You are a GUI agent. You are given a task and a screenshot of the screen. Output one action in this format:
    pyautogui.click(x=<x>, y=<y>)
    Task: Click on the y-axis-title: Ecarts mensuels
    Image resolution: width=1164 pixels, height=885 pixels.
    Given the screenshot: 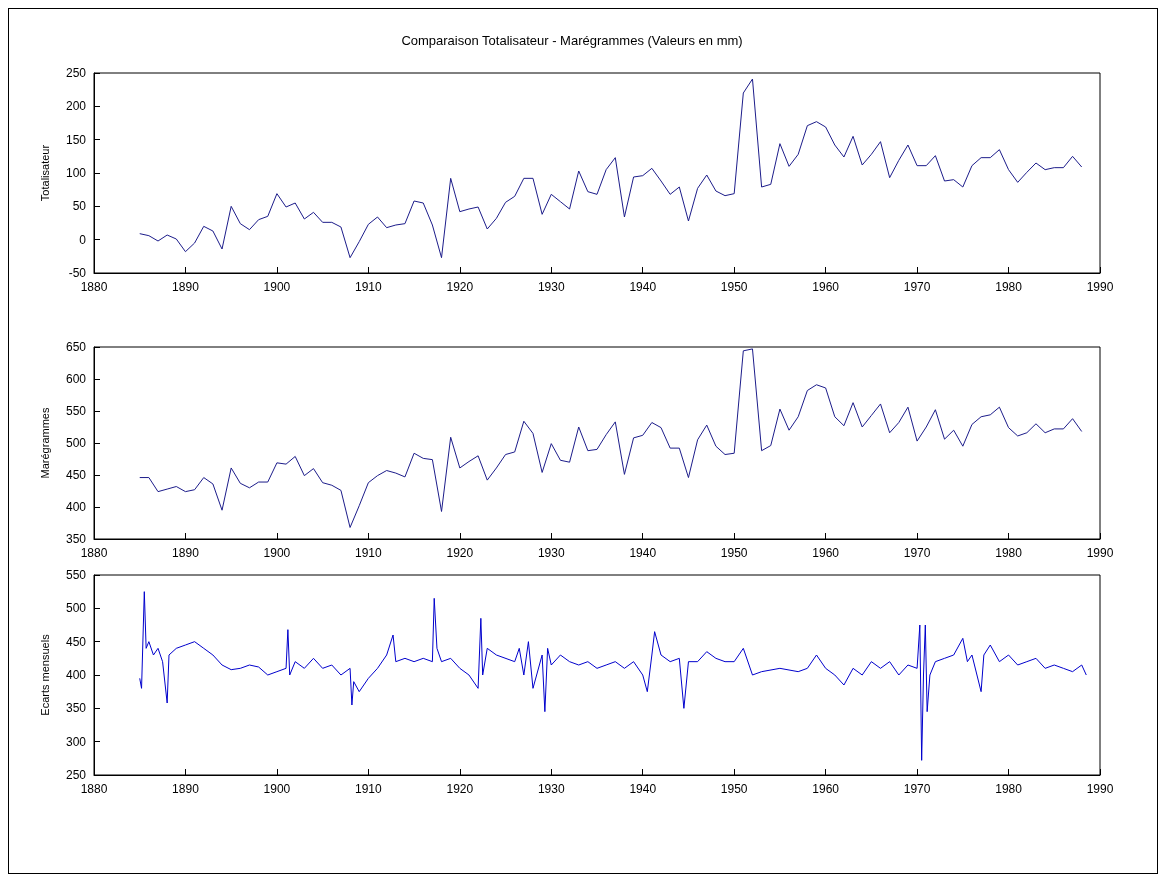 What is the action you would take?
    pyautogui.click(x=44, y=674)
    